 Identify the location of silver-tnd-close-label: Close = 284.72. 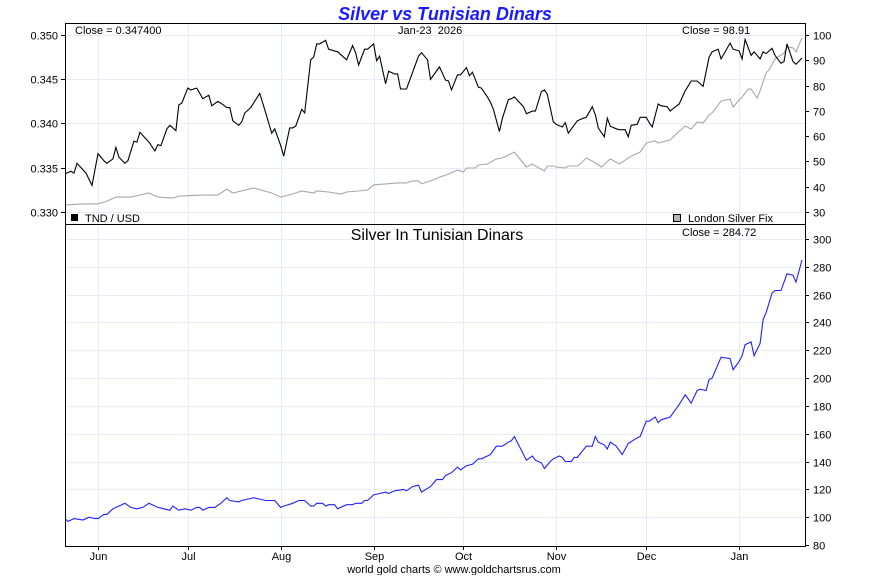
(719, 233).